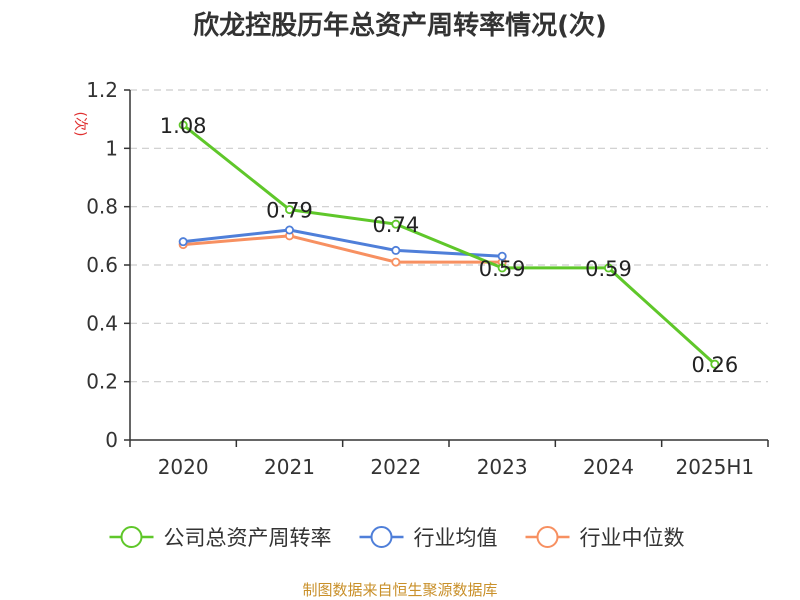 The image size is (800, 600). What do you see at coordinates (102, 323) in the screenshot?
I see `y-tick-label: 0.4` at bounding box center [102, 323].